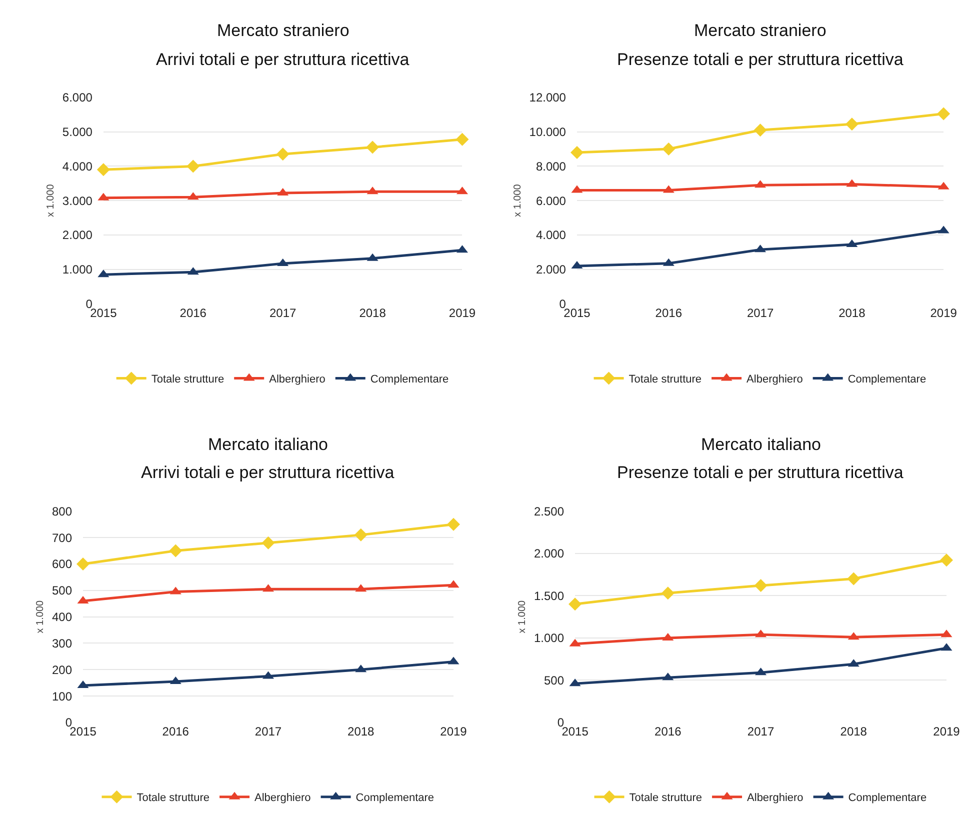 The height and width of the screenshot is (813, 978). I want to click on y-tick-label: 3.000, so click(77, 201).